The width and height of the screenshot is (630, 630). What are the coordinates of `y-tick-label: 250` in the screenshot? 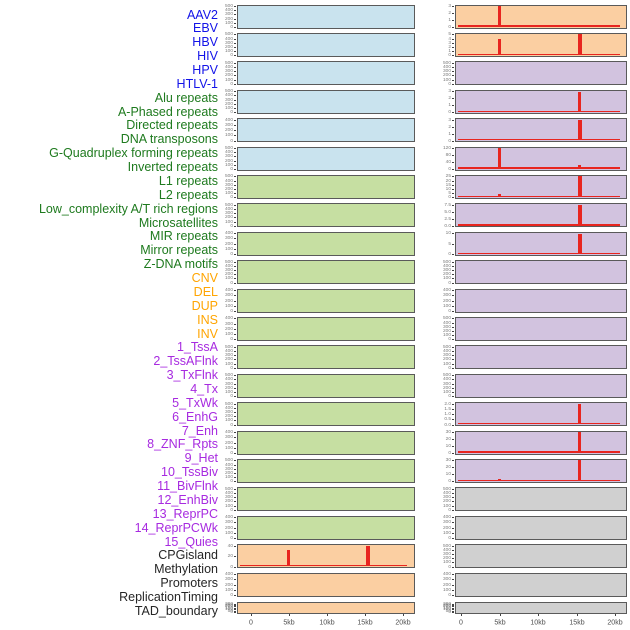 It's located at (446, 605).